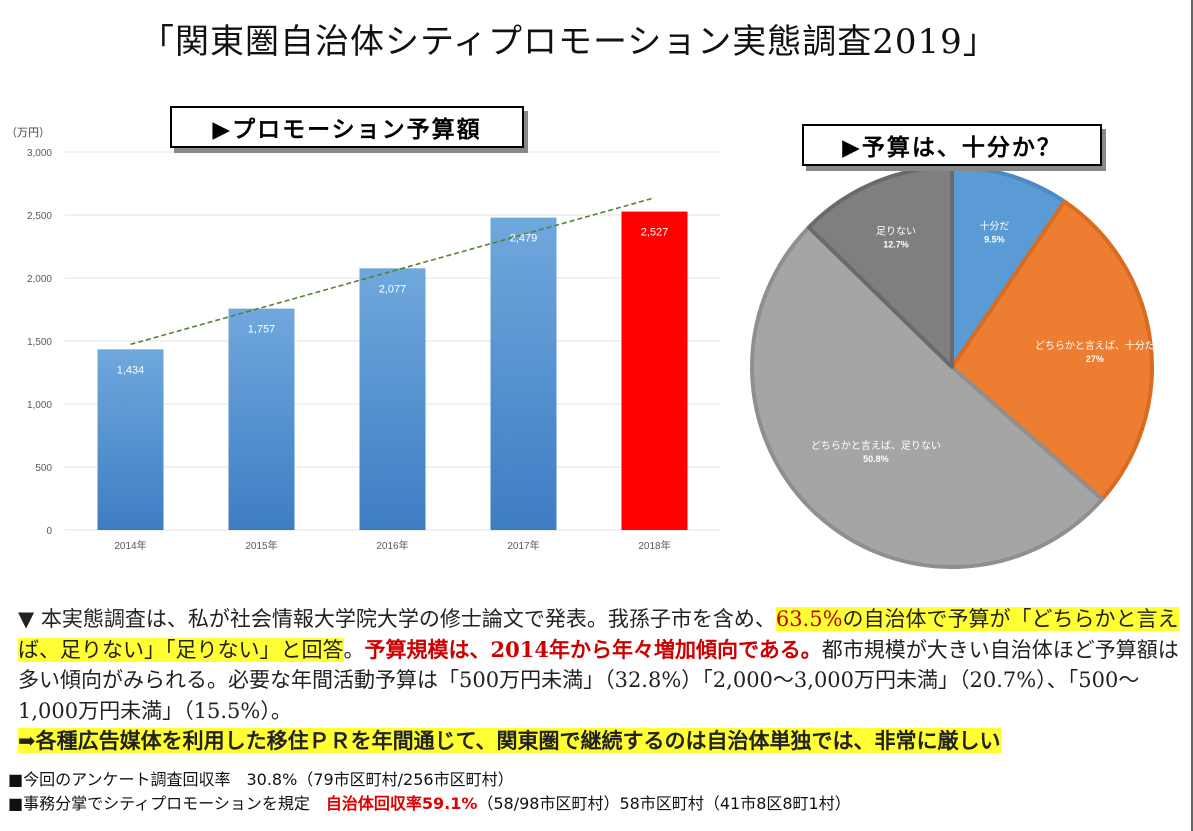 Image resolution: width=1193 pixels, height=831 pixels. I want to click on x-tick-label: 2016年, so click(392, 545).